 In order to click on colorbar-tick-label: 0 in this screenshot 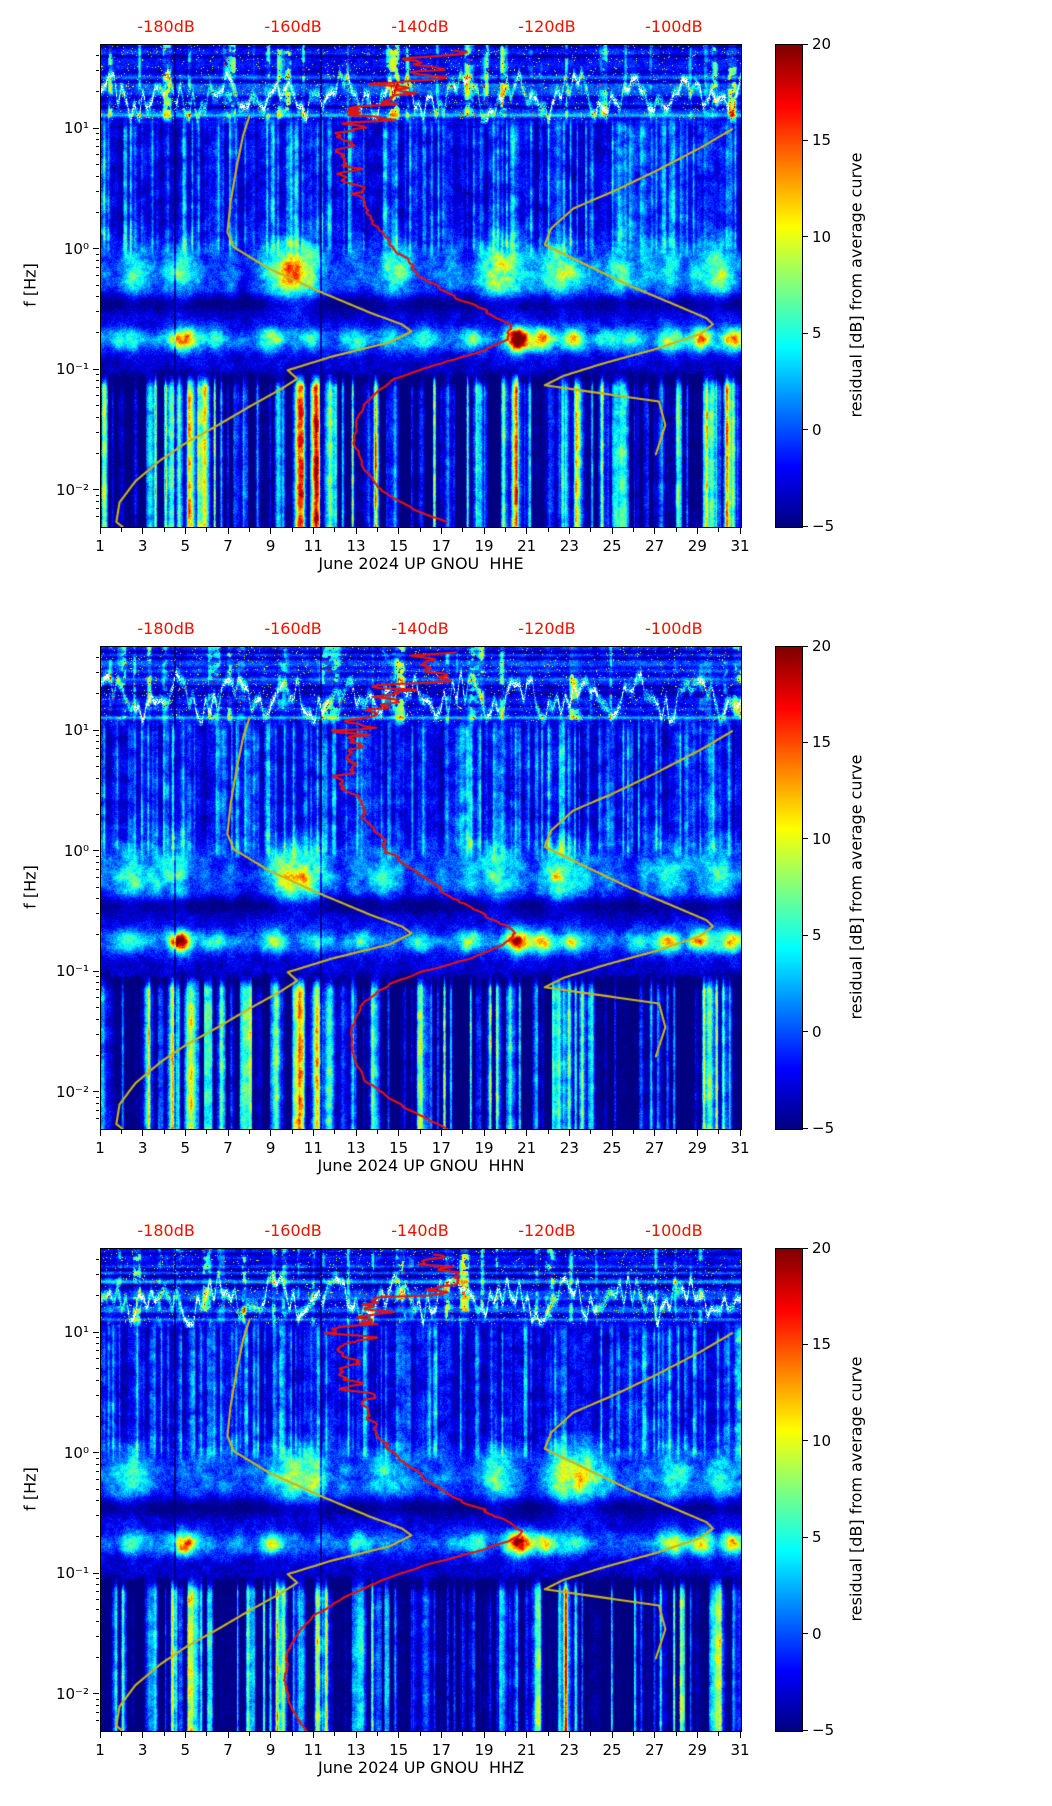, I will do `click(817, 429)`.